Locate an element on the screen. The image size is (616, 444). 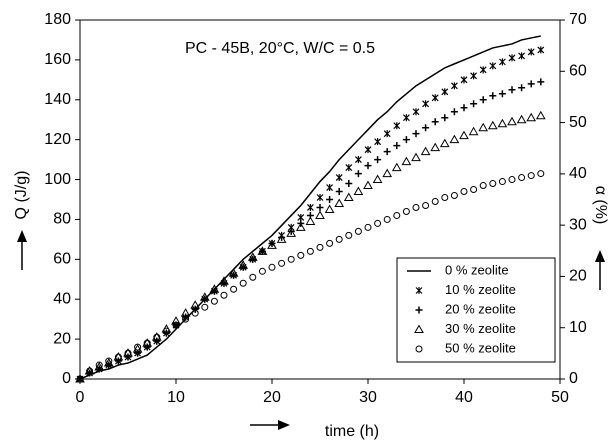
legend-label: 10 % zeolite is located at coordinates (480, 289).